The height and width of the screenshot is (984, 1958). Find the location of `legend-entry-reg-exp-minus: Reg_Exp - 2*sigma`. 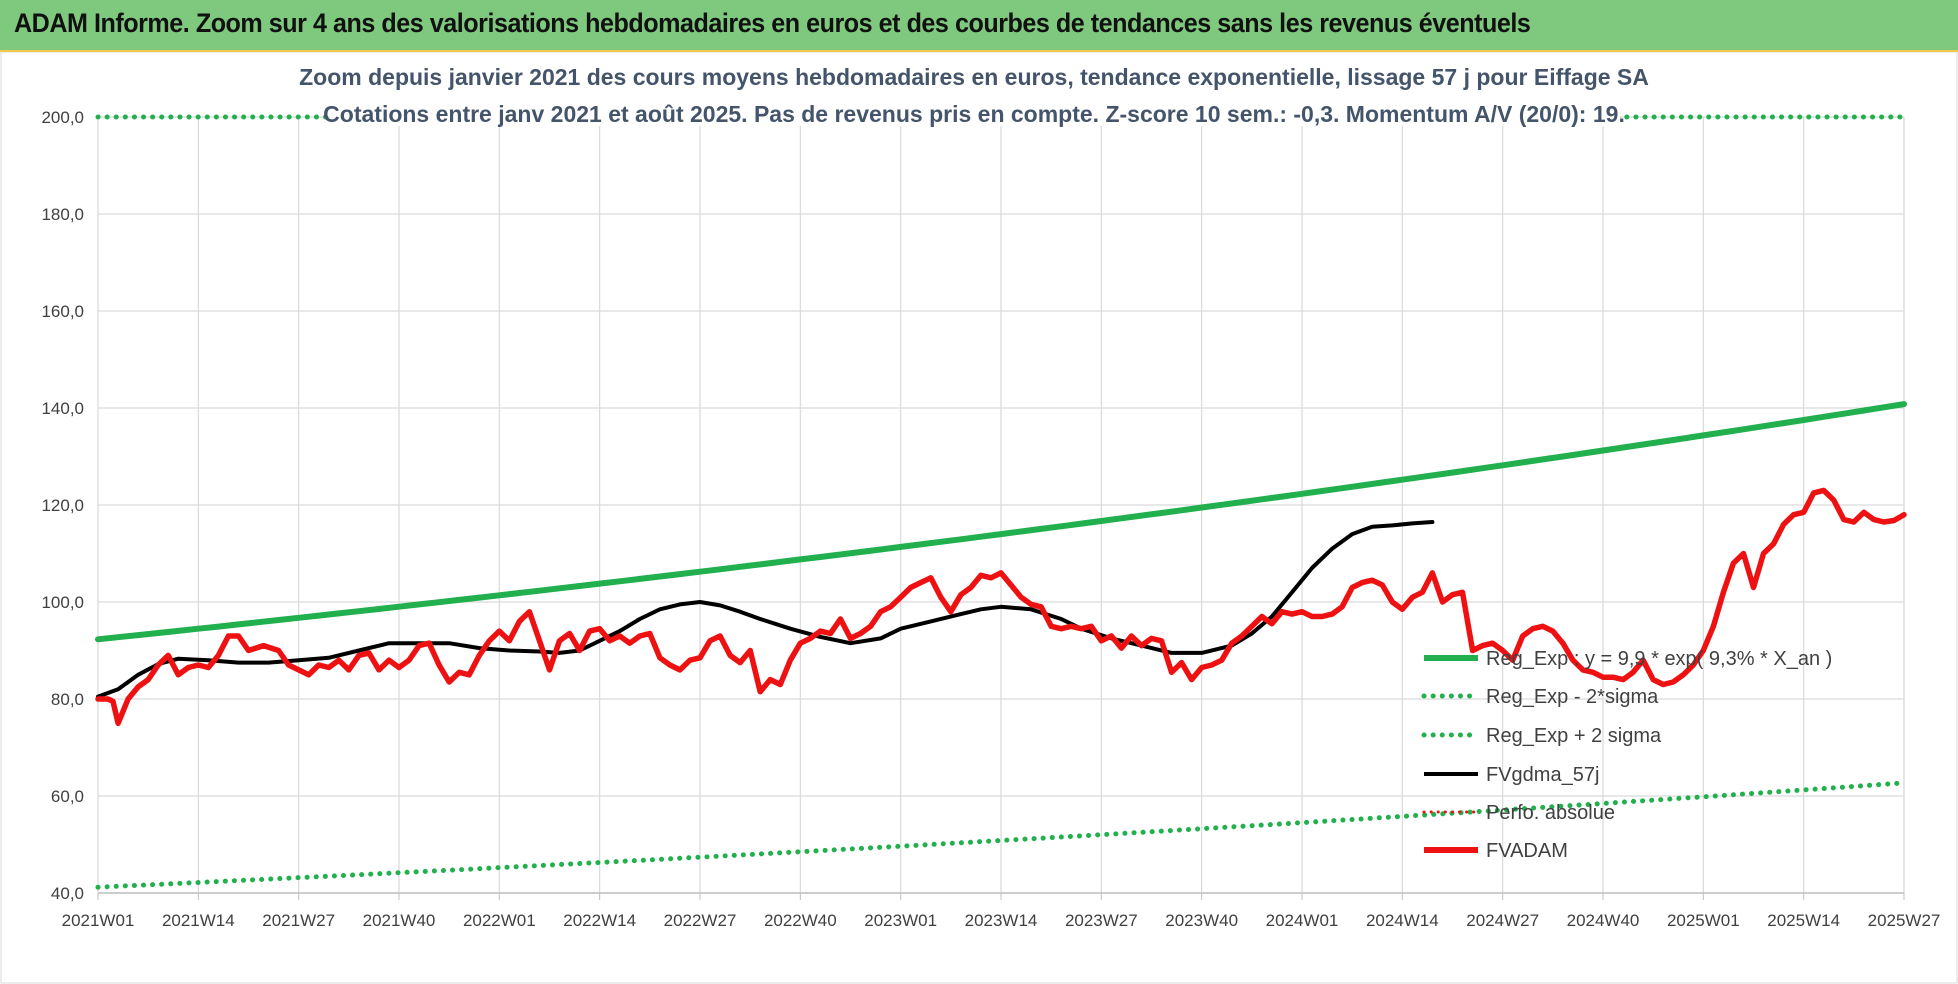

legend-entry-reg-exp-minus: Reg_Exp - 2*sigma is located at coordinates (1540, 697).